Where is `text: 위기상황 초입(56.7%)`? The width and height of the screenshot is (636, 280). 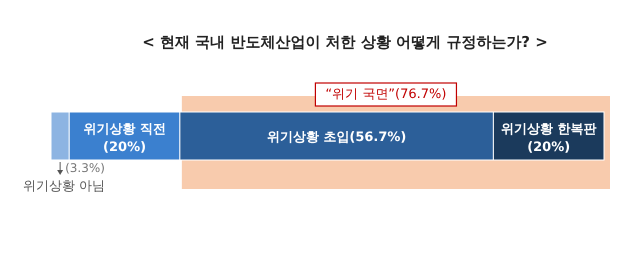
text: 위기상황 초입(56.7%) is located at coordinates (336, 137).